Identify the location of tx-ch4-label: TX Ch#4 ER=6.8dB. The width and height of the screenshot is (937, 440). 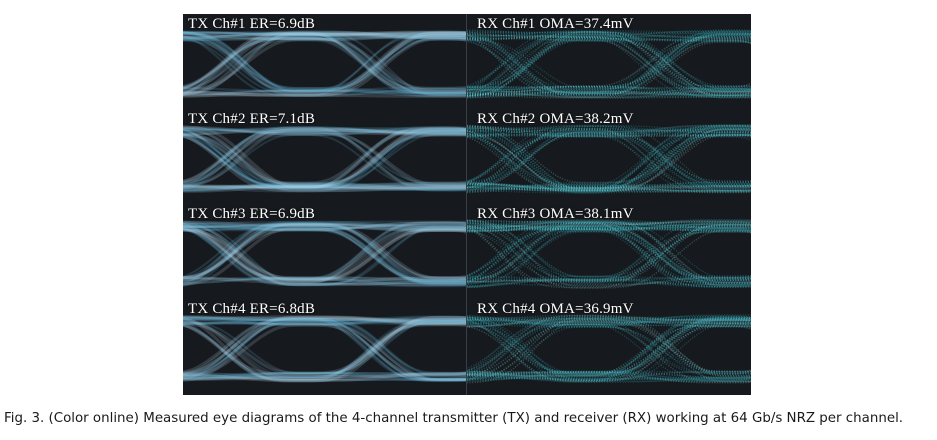
(252, 309).